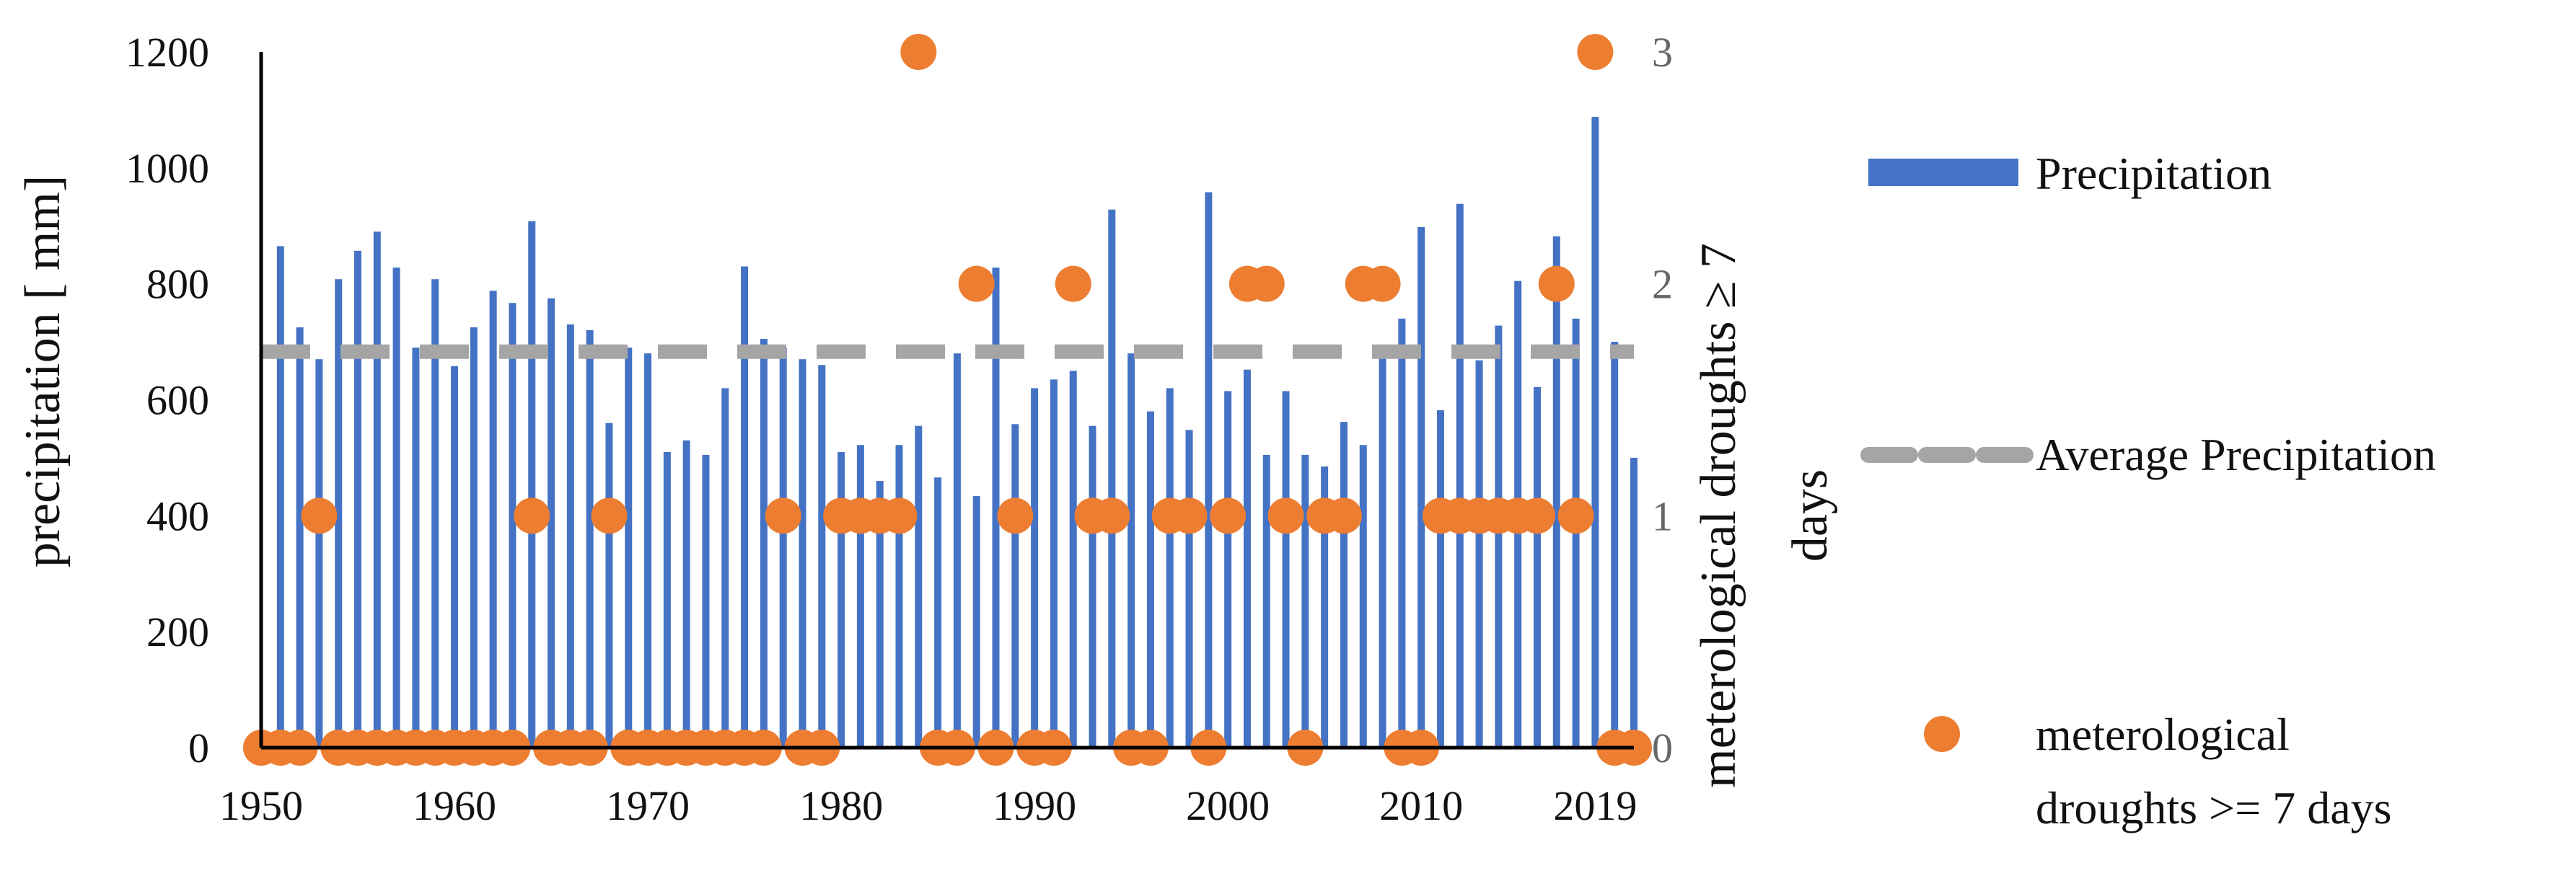 The image size is (2576, 889). Describe the element at coordinates (1662, 400) in the screenshot. I see `y-right-ticks: 0 1 2 3` at that location.